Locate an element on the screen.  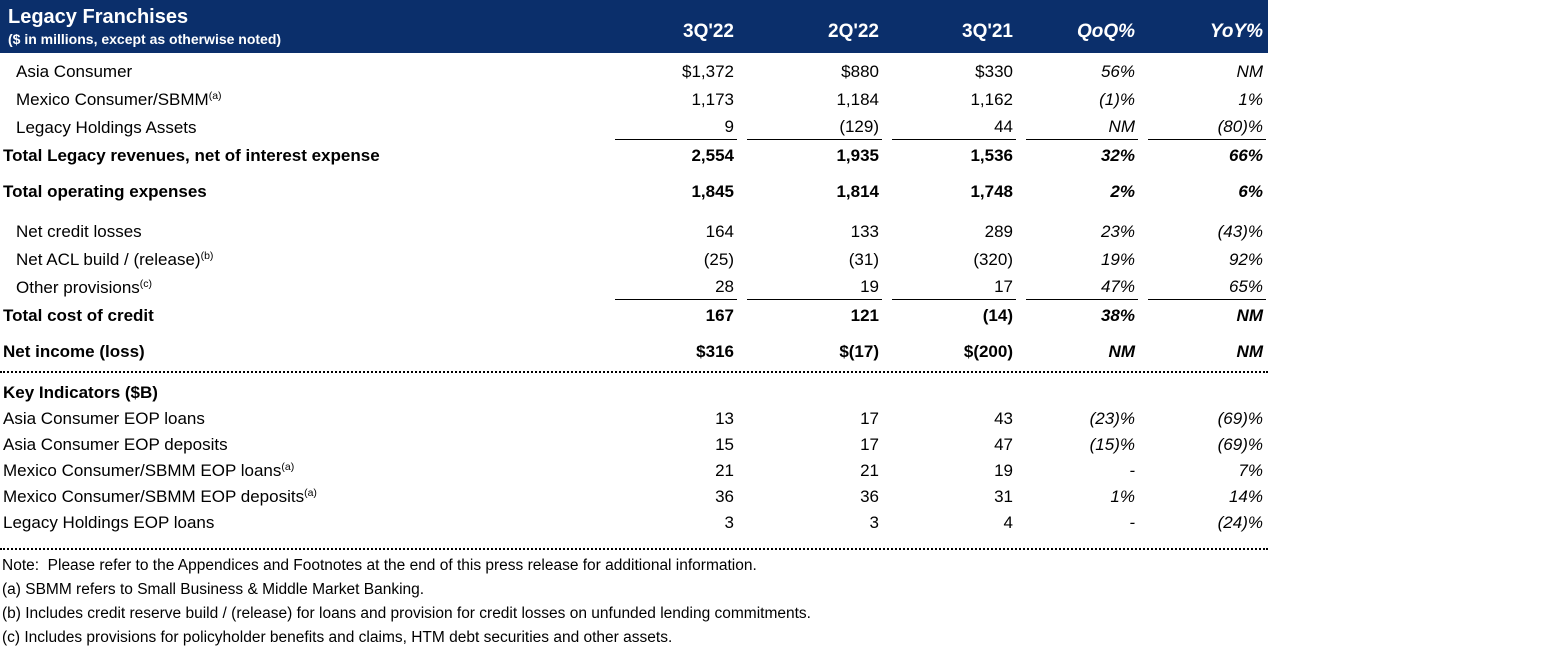
row-label: Mexico Consumer/SBMM(a) is located at coordinates (119, 99).